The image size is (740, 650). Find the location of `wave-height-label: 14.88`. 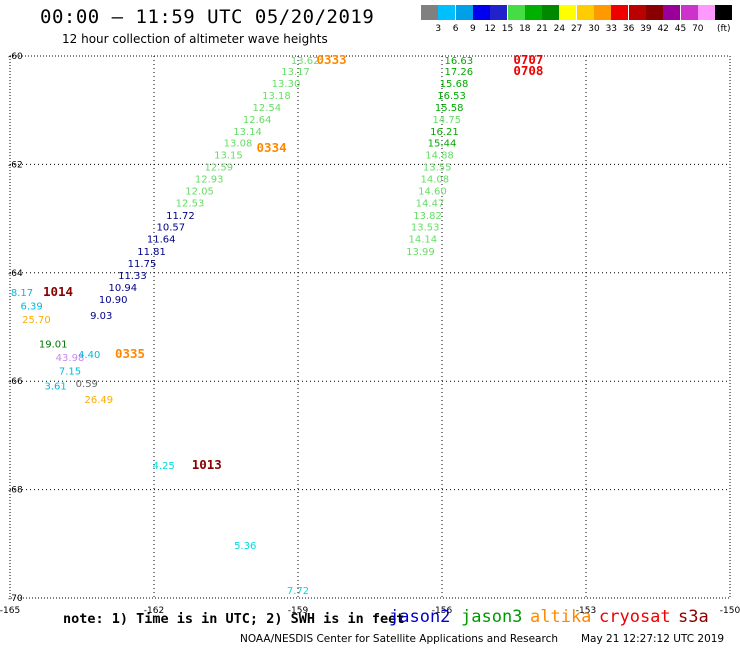

wave-height-label: 14.88 is located at coordinates (439, 156).